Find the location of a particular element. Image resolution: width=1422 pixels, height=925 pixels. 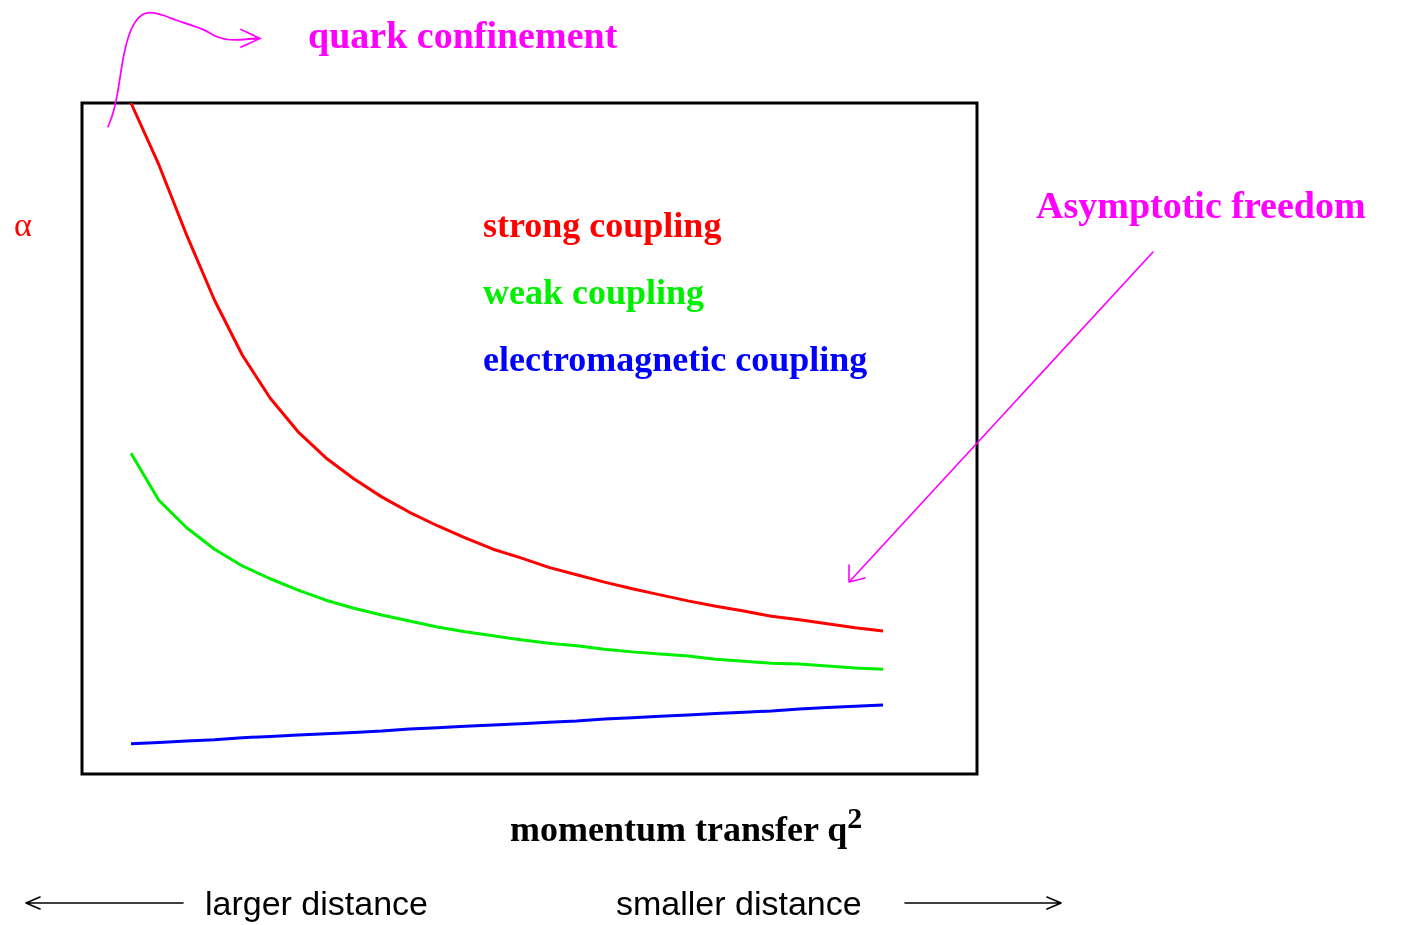

x-axis-title: momentum transfer q$^{2}$ is located at coordinates (686, 825).